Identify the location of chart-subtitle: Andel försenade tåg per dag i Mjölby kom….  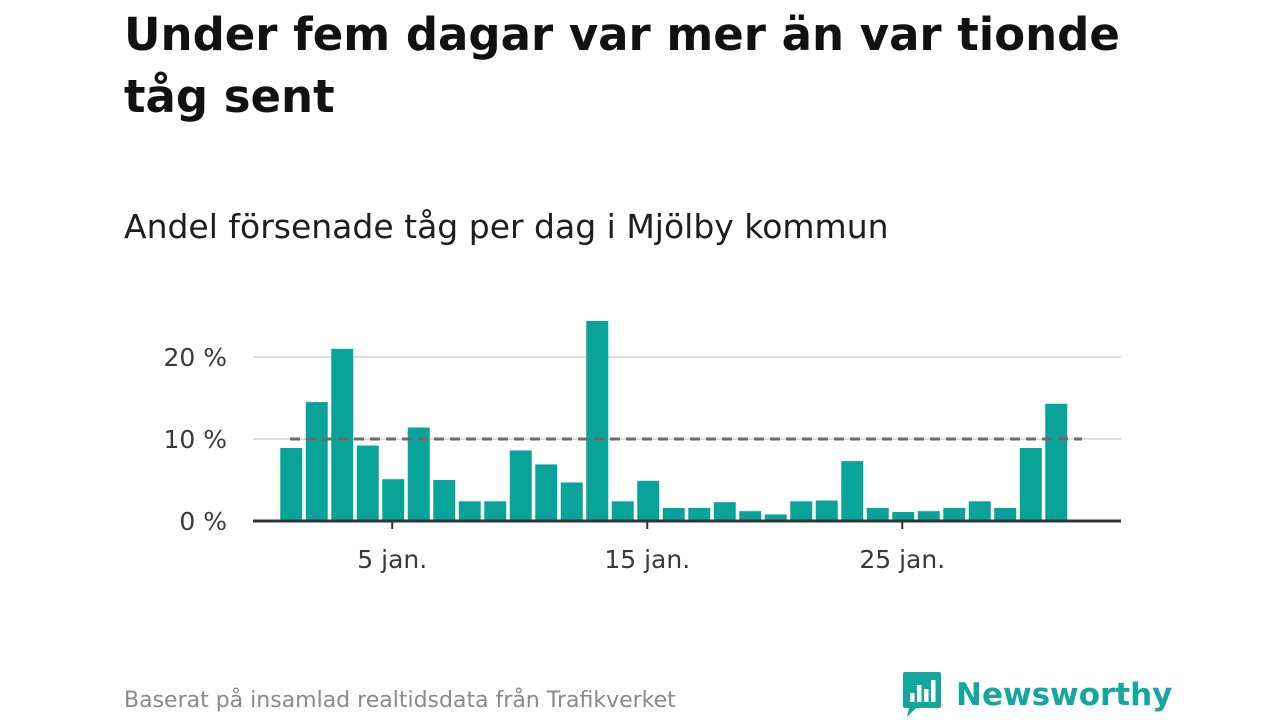
(506, 226).